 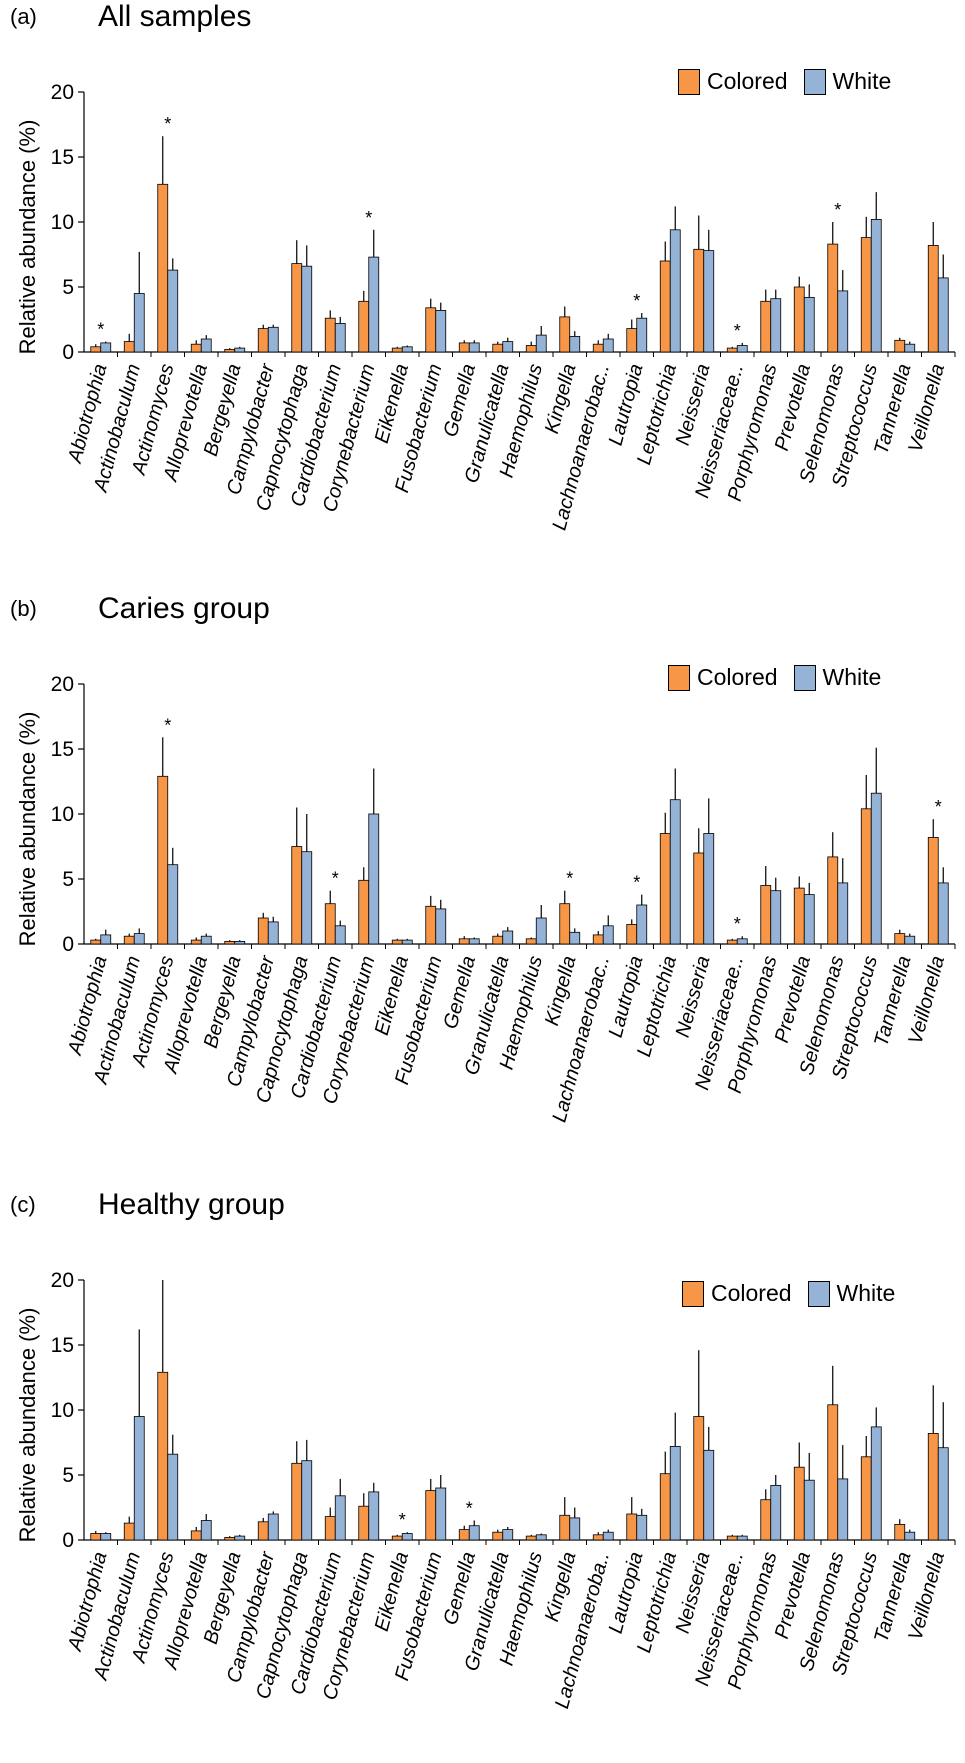 What do you see at coordinates (175, 16) in the screenshot?
I see `chart-title: All samples` at bounding box center [175, 16].